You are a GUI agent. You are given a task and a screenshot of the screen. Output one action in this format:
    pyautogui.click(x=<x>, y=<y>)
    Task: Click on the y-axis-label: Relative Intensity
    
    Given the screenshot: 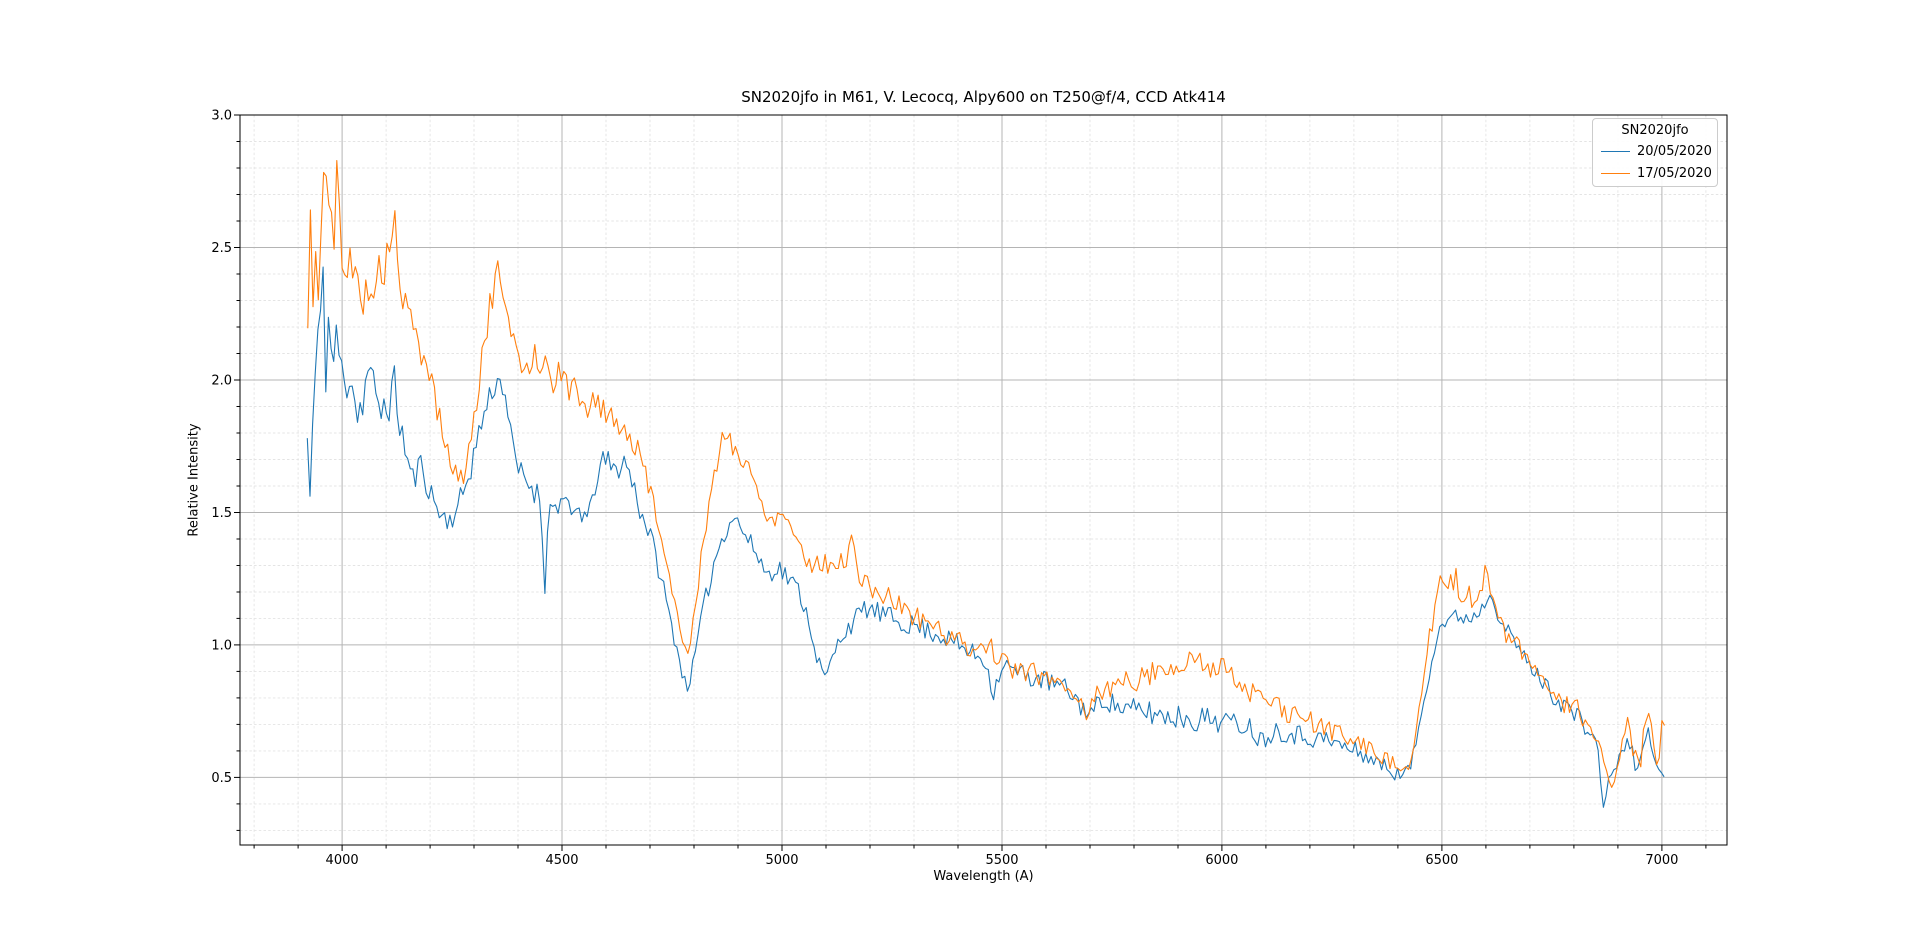 What is the action you would take?
    pyautogui.click(x=194, y=480)
    